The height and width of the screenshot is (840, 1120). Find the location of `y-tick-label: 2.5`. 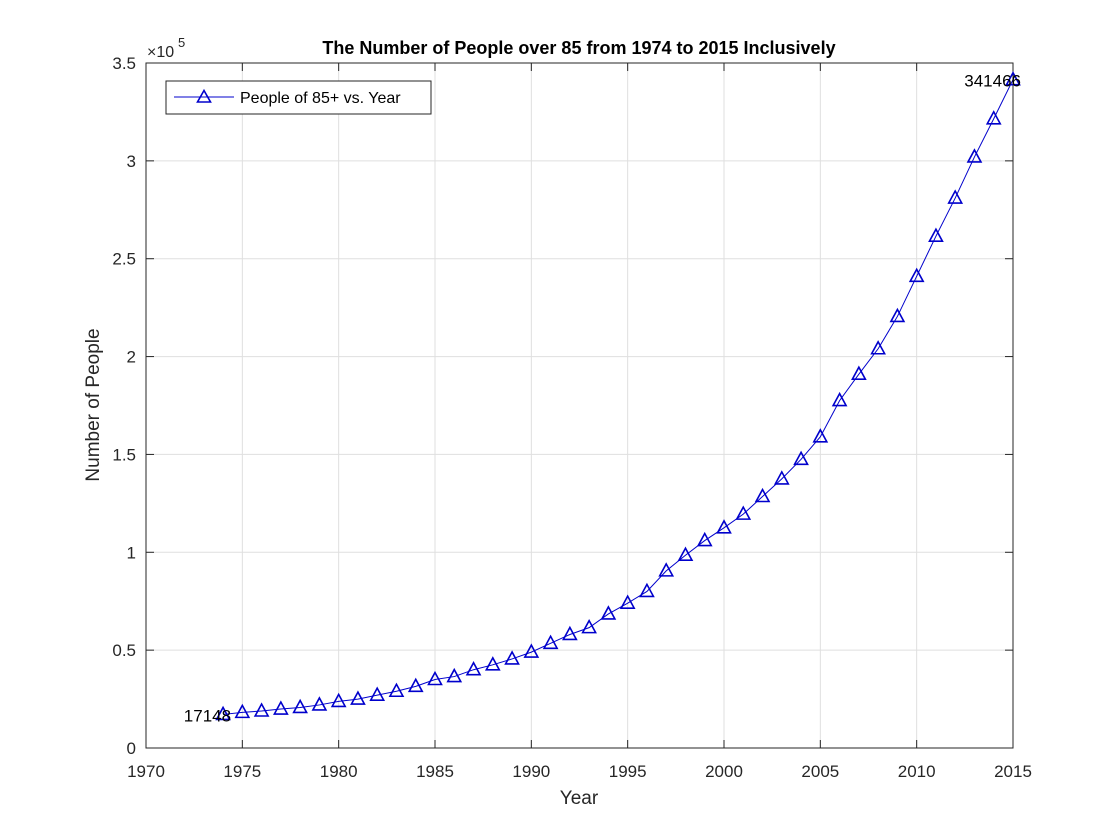

y-tick-label: 2.5 is located at coordinates (124, 259).